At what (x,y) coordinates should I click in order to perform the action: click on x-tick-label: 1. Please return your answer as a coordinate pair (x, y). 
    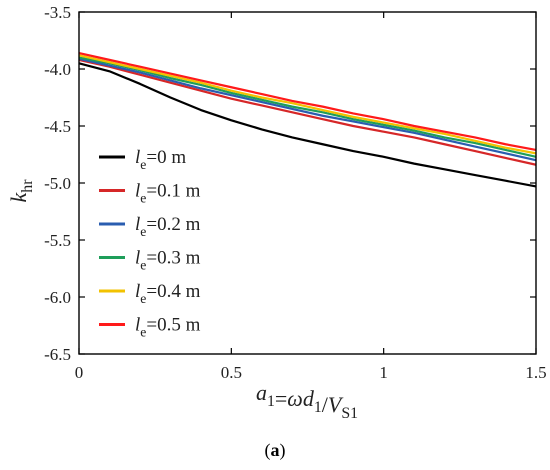
    Looking at the image, I should click on (383, 372).